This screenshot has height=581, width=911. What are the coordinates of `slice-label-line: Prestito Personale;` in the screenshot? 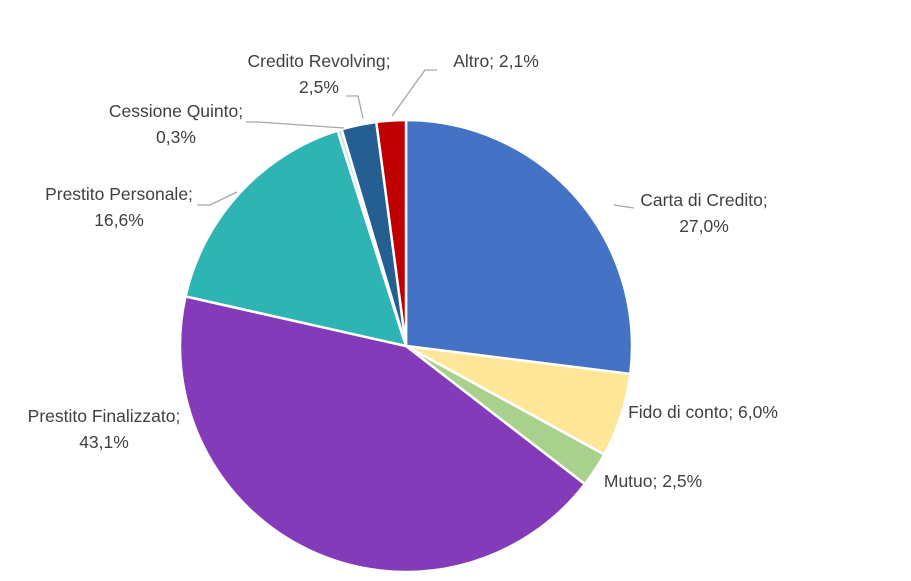 It's located at (119, 194).